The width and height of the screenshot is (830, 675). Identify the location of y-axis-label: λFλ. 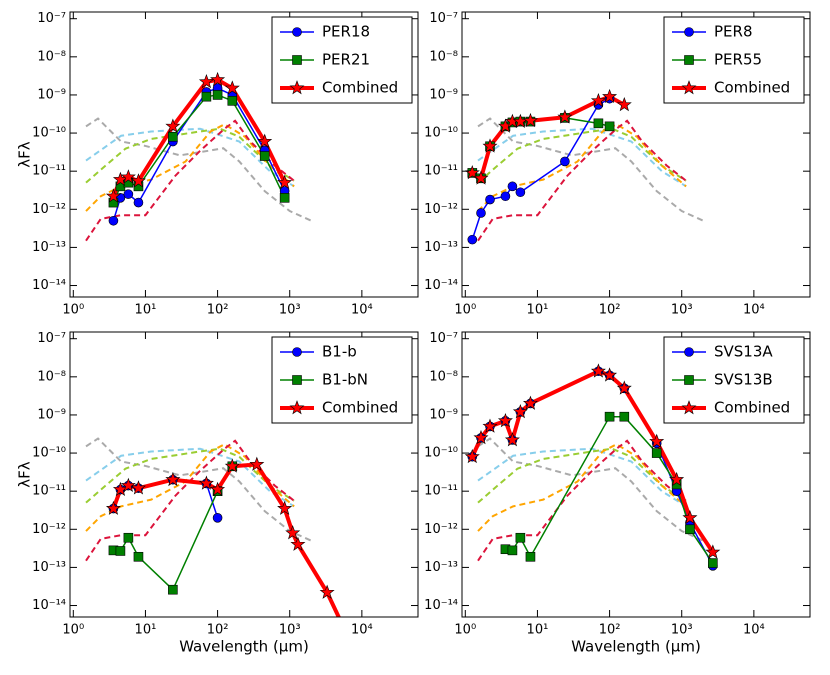
(25, 154).